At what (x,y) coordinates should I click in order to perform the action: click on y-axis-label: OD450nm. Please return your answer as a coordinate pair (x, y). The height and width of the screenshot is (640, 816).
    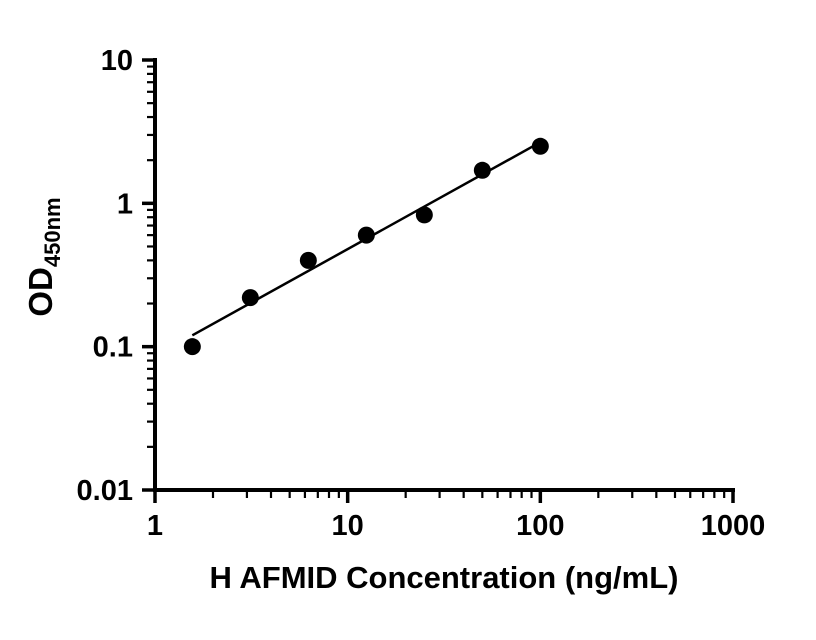
    Looking at the image, I should click on (43, 256).